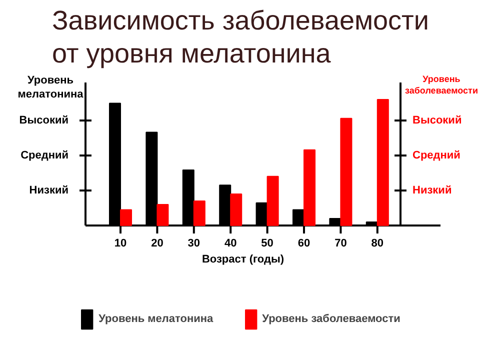 The image size is (480, 360). I want to click on legend-label: Уровень заболеваемости, so click(331, 319).